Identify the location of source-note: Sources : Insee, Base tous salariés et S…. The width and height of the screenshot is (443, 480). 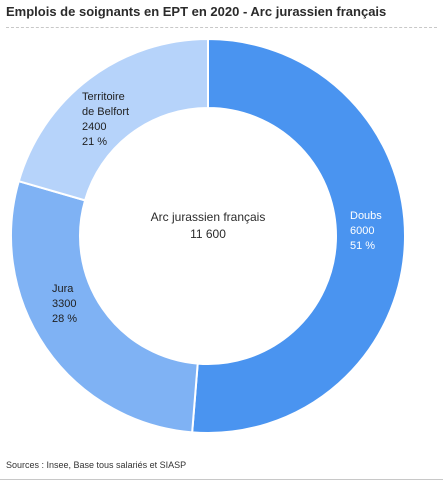
(96, 465).